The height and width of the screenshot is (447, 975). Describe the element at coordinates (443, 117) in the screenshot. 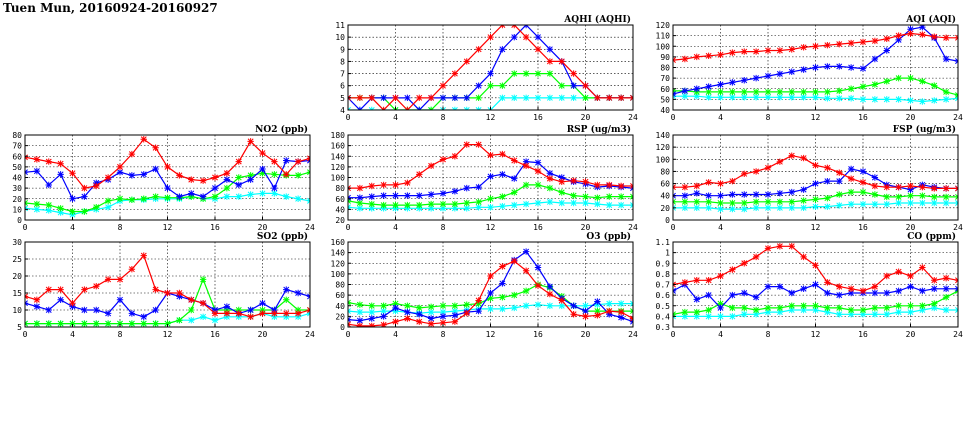

I see `x-tick-label: 8` at that location.